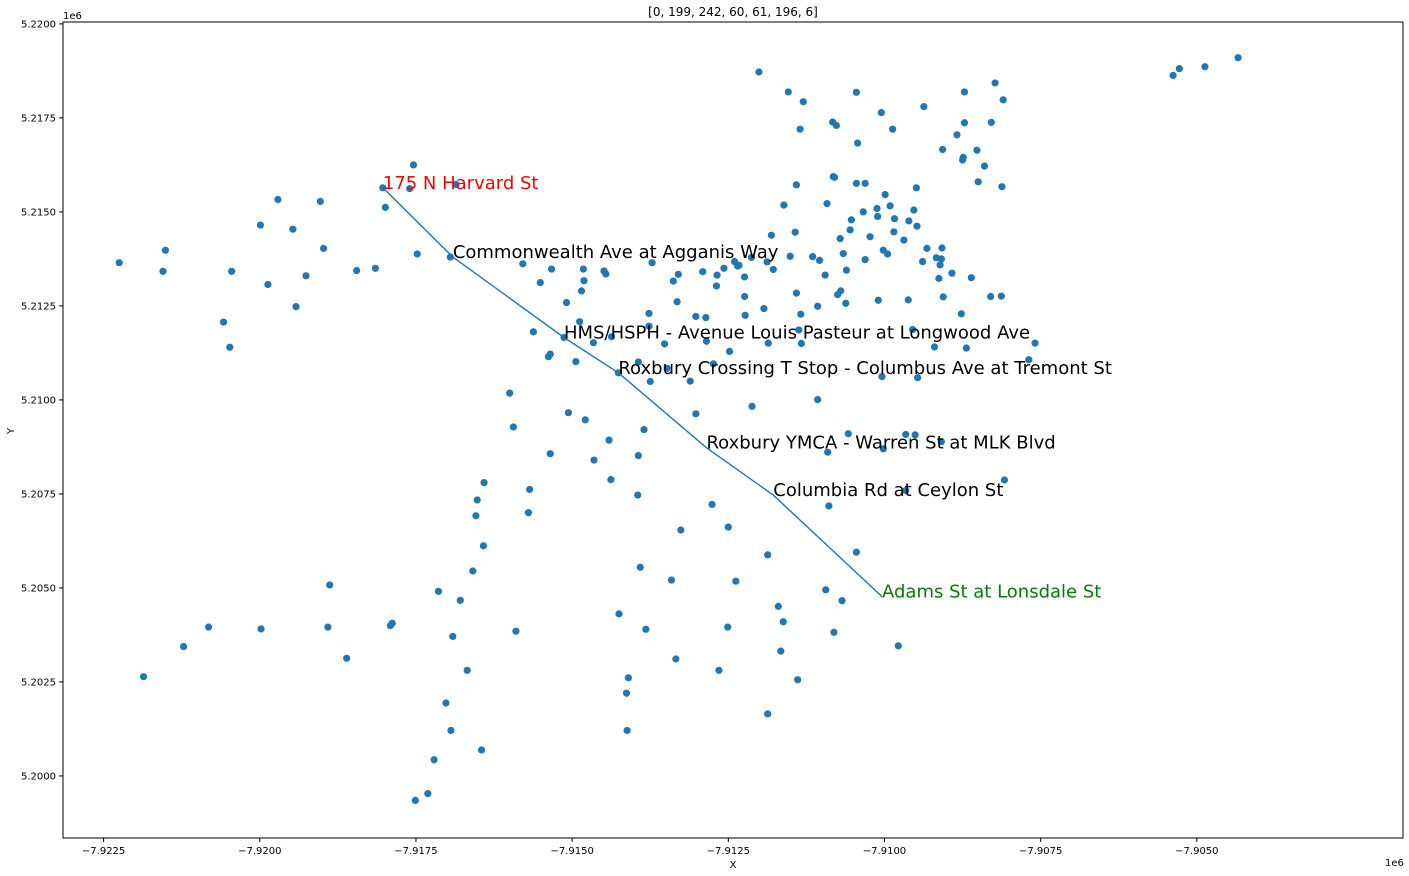  Describe the element at coordinates (415, 851) in the screenshot. I see `x-tick-label: −7.9175` at that location.